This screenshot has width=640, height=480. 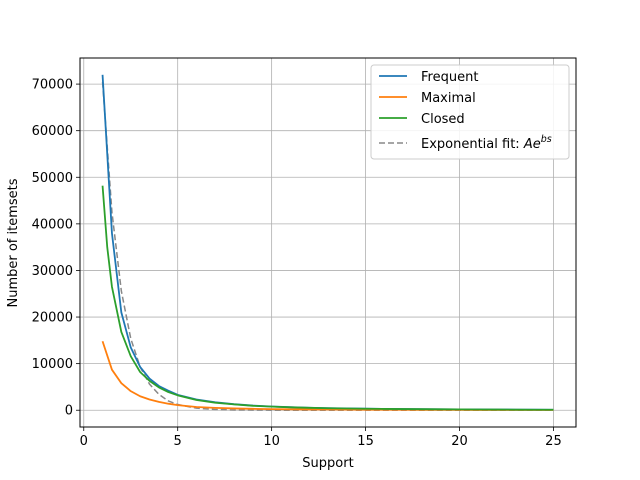 I want to click on y-tick-label: 20000, so click(x=52, y=318).